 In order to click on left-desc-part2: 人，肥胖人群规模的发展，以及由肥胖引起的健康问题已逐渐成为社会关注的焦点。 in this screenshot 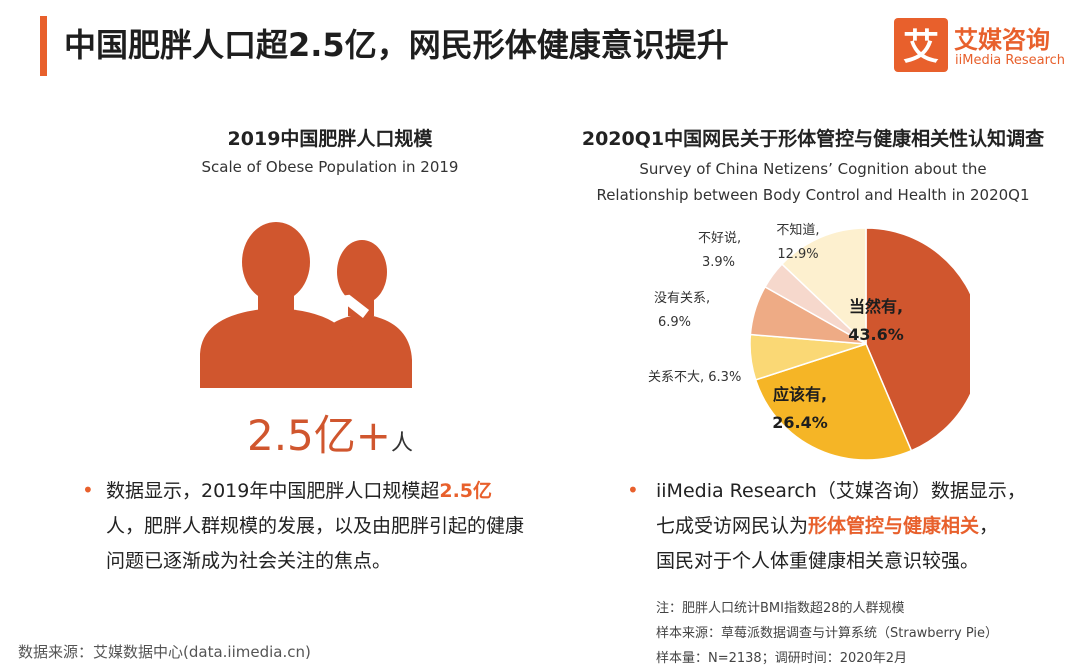, I will do `click(315, 543)`.